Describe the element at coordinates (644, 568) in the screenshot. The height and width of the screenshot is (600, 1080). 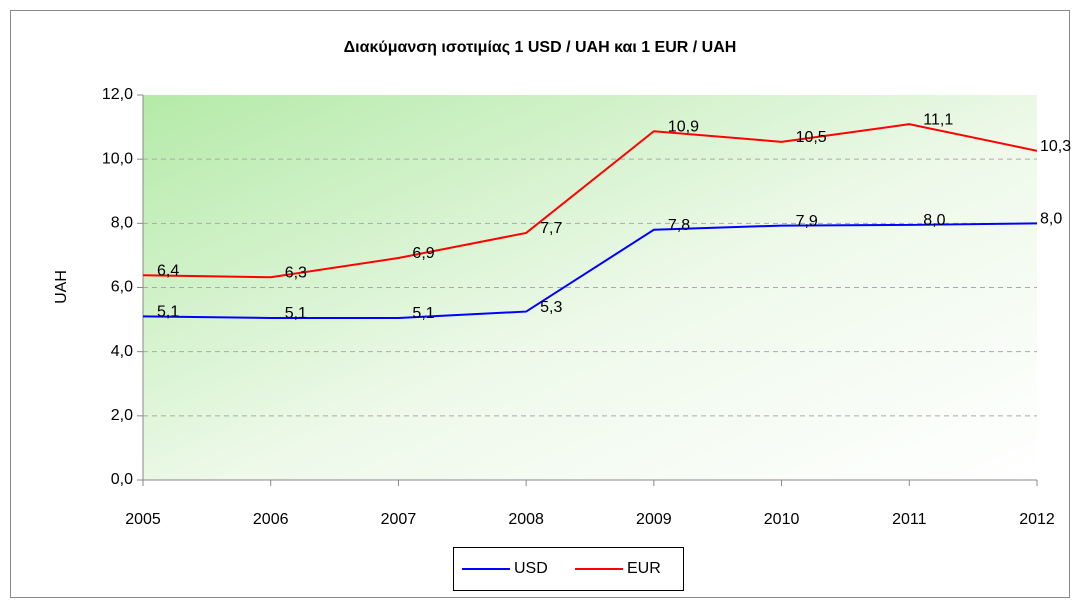
I see `legend-label: EUR` at that location.